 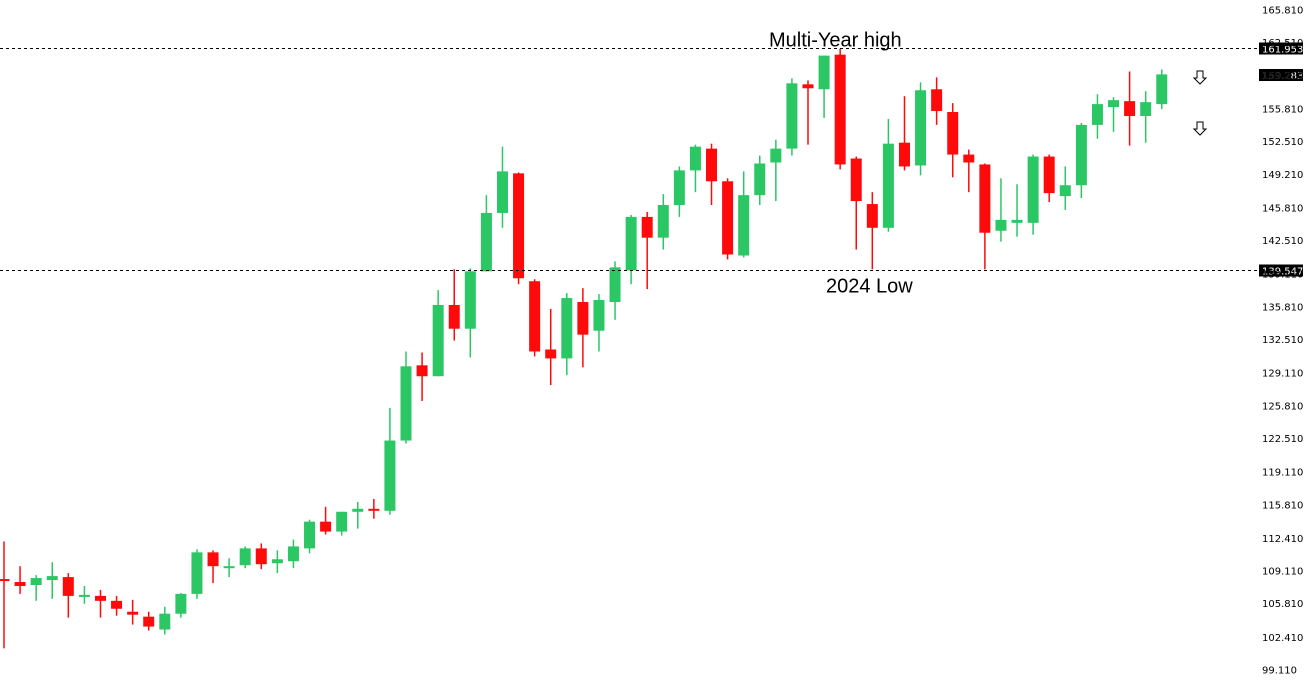 I want to click on y-tick-label: 112.410, so click(x=1282, y=539).